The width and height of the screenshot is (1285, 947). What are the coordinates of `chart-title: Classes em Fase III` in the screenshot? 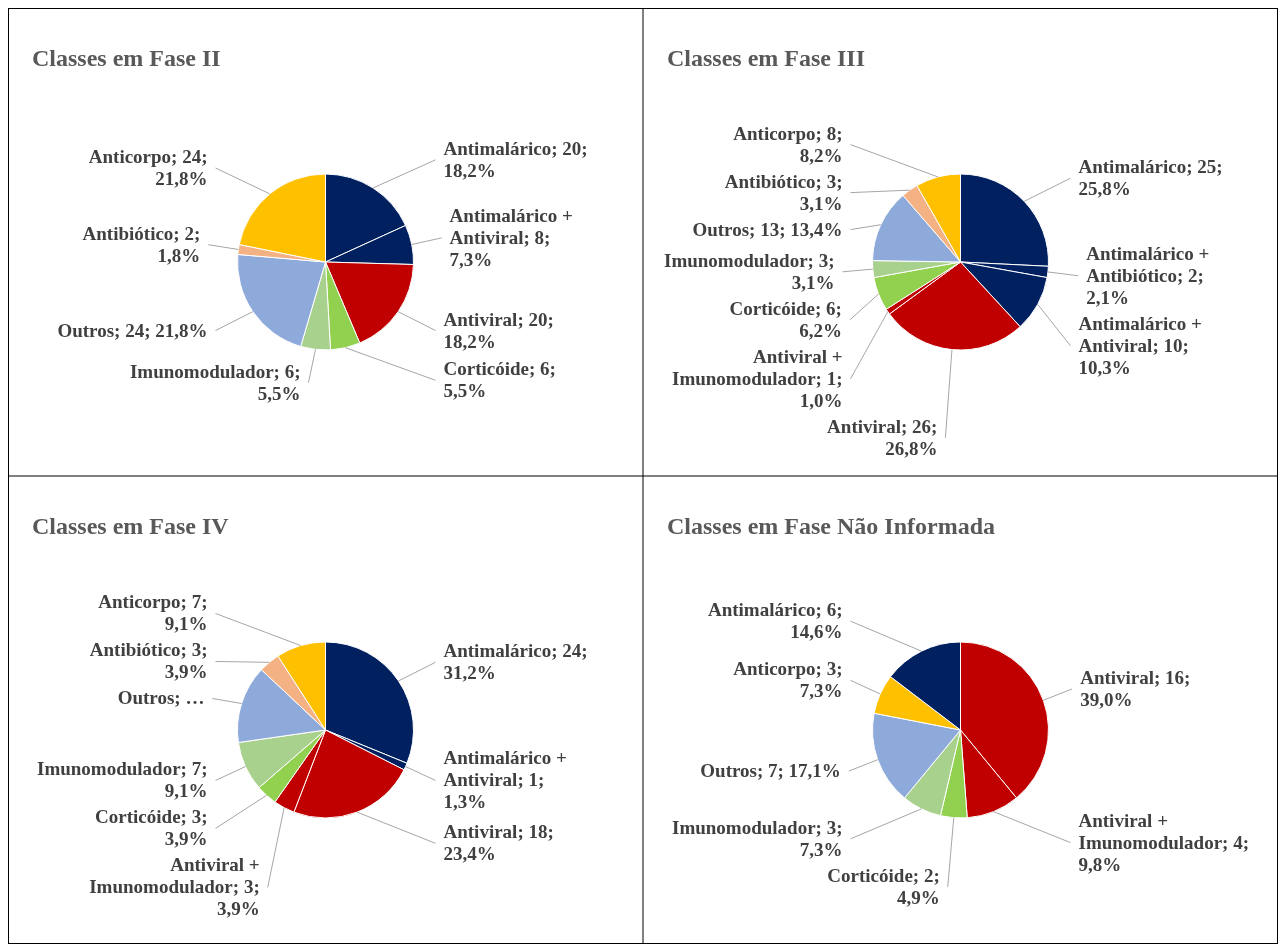 It's located at (766, 58).